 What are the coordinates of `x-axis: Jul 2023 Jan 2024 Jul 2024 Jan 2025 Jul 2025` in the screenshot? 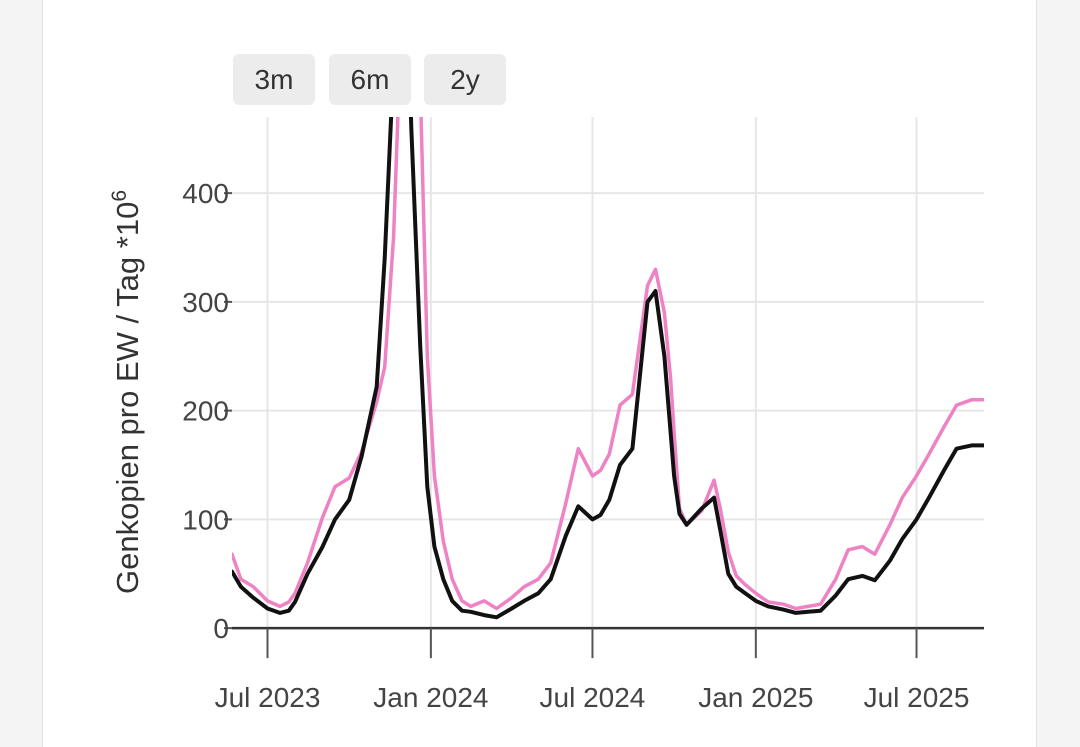 It's located at (592, 670).